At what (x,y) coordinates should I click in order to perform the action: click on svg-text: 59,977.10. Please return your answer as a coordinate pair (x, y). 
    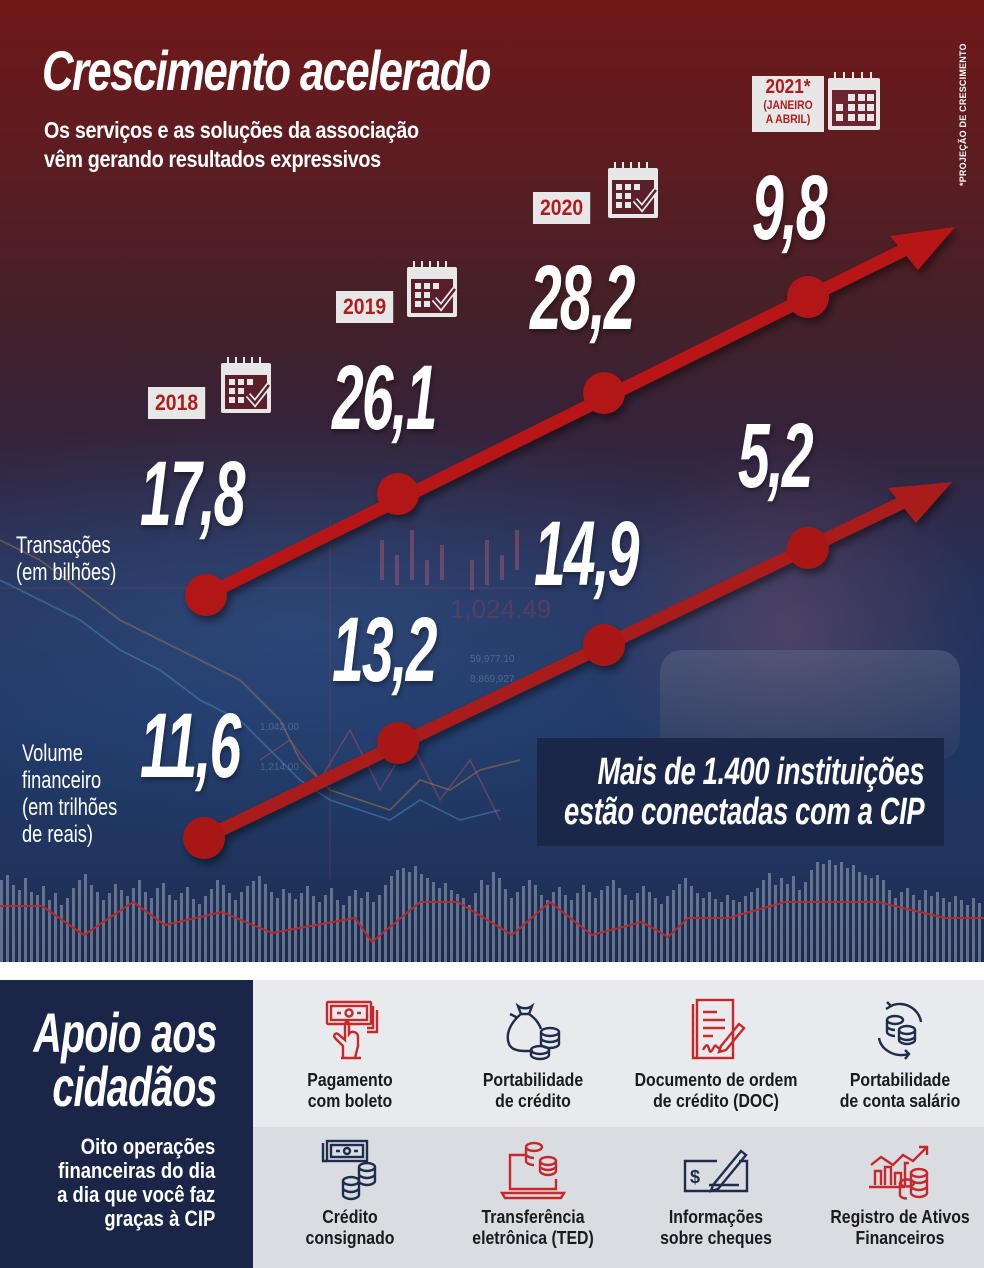
    Looking at the image, I should click on (492, 659).